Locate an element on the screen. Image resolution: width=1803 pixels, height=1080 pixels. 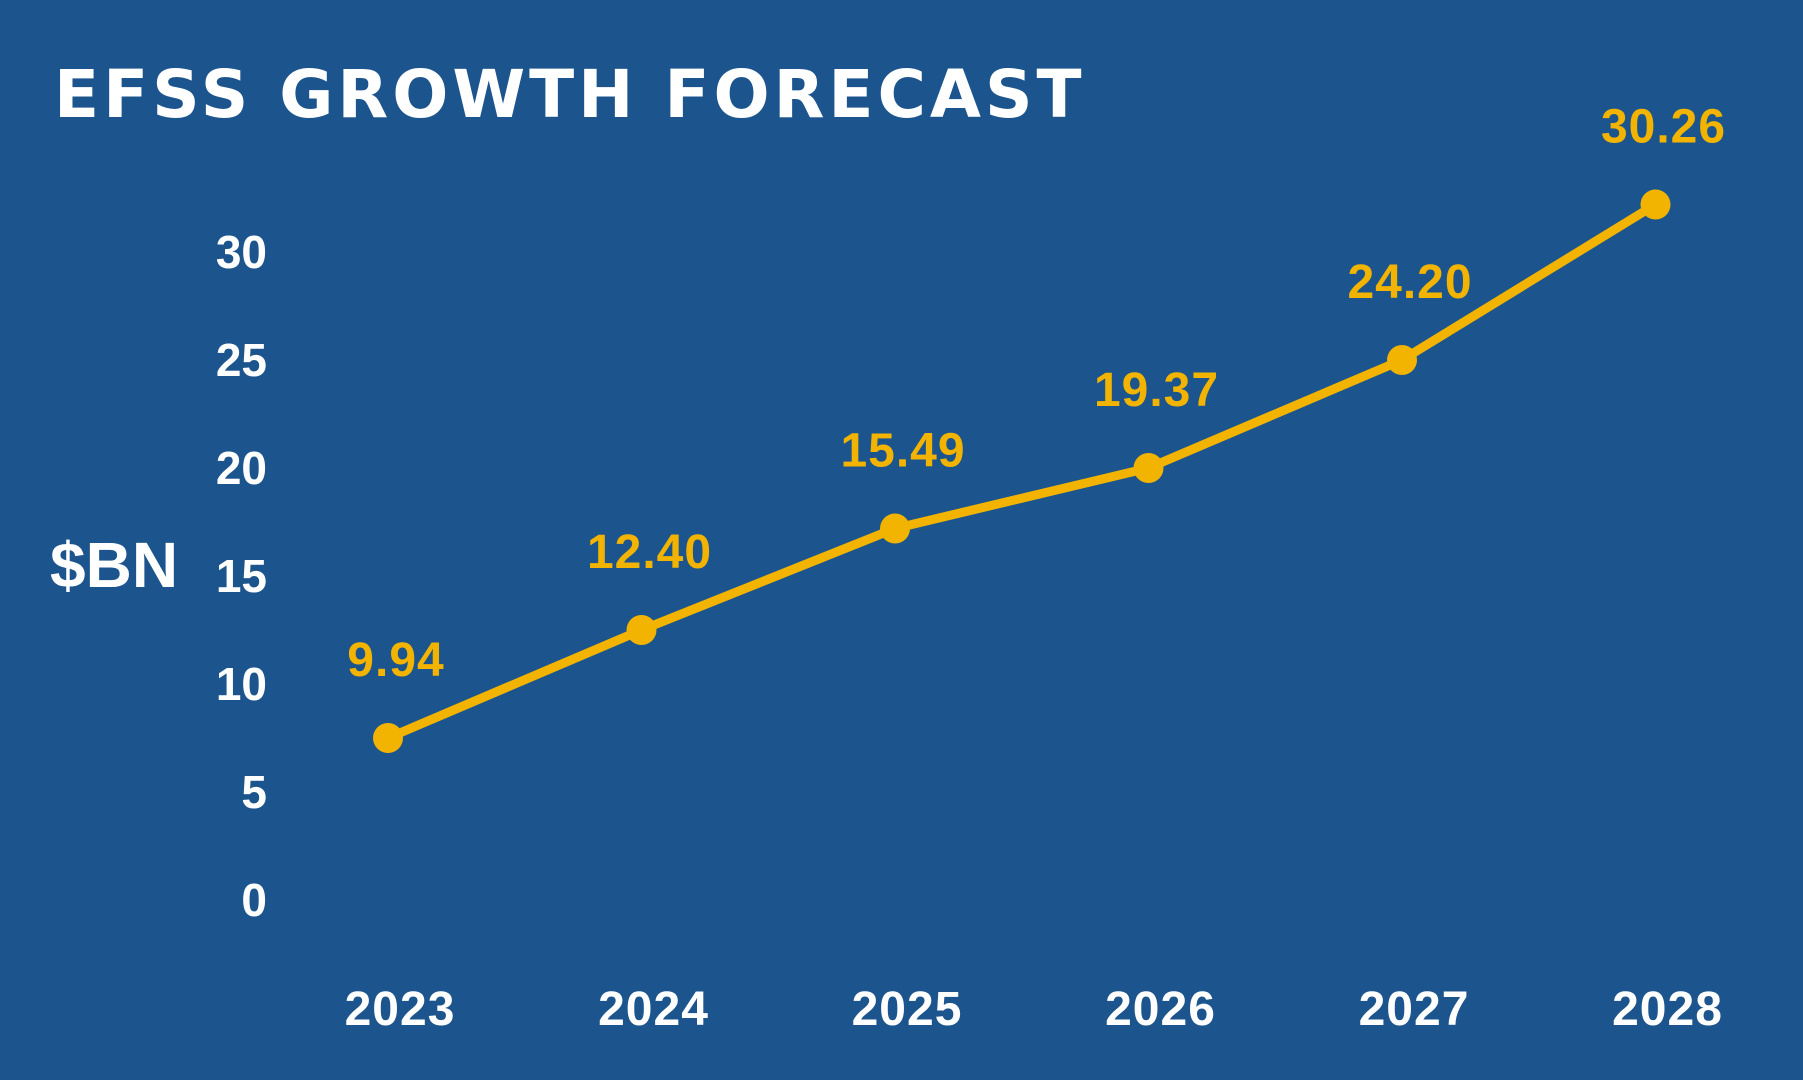
data-label: 12.40 is located at coordinates (649, 552).